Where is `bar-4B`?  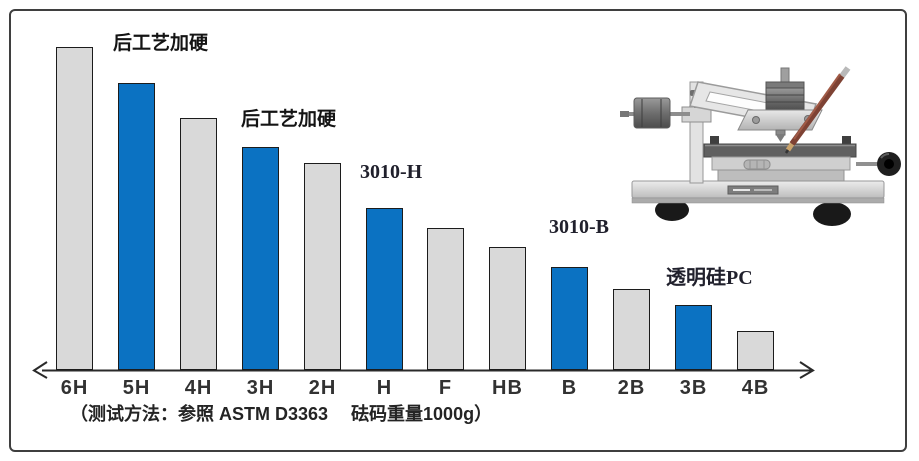 bar-4B is located at coordinates (755, 350).